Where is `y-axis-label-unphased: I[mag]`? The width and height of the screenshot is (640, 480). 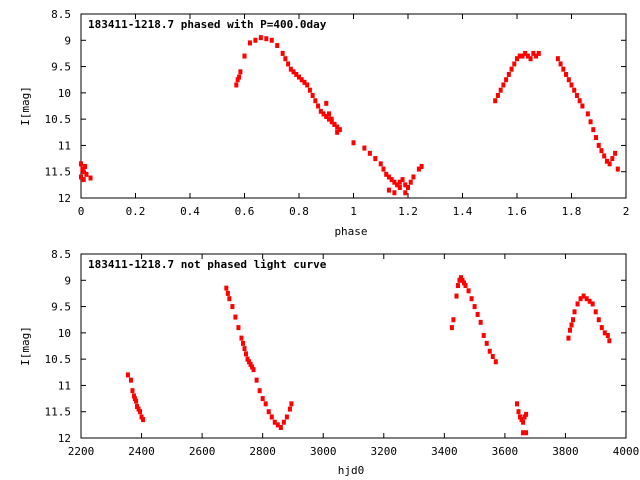 y-axis-label-unphased: I[mag] is located at coordinates (25, 346).